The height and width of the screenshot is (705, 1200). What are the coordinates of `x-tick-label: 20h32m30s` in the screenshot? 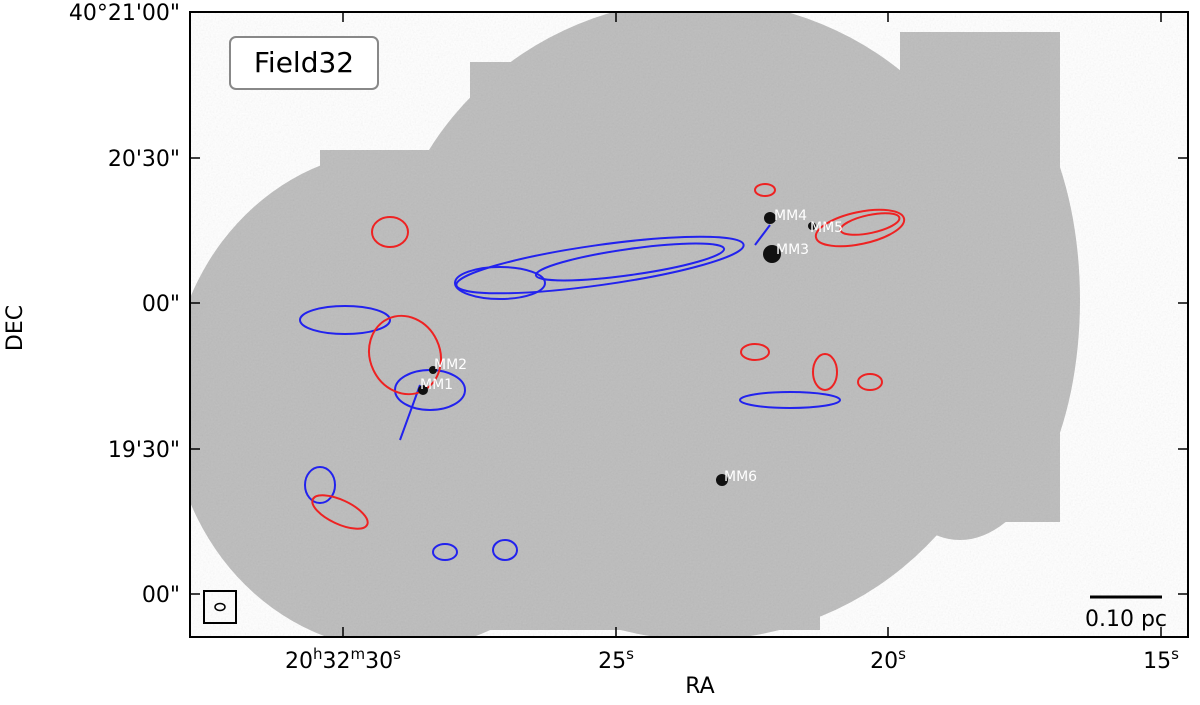 It's located at (343, 659).